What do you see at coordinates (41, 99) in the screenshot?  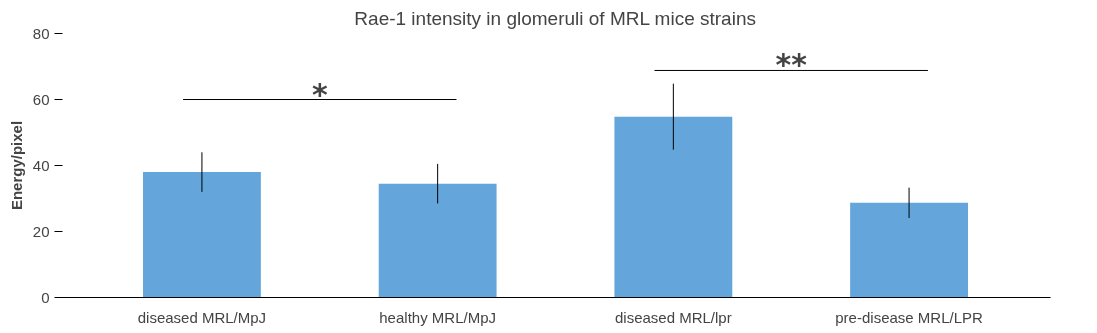 I see `y-tick-label: 60` at bounding box center [41, 99].